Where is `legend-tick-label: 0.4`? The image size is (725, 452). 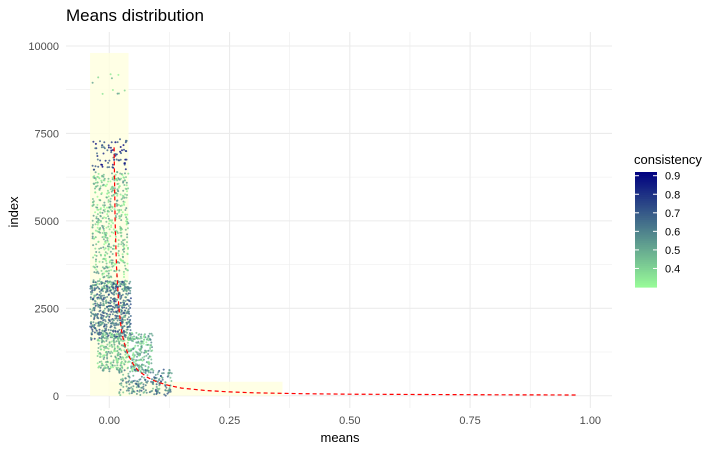 legend-tick-label: 0.4 is located at coordinates (672, 269).